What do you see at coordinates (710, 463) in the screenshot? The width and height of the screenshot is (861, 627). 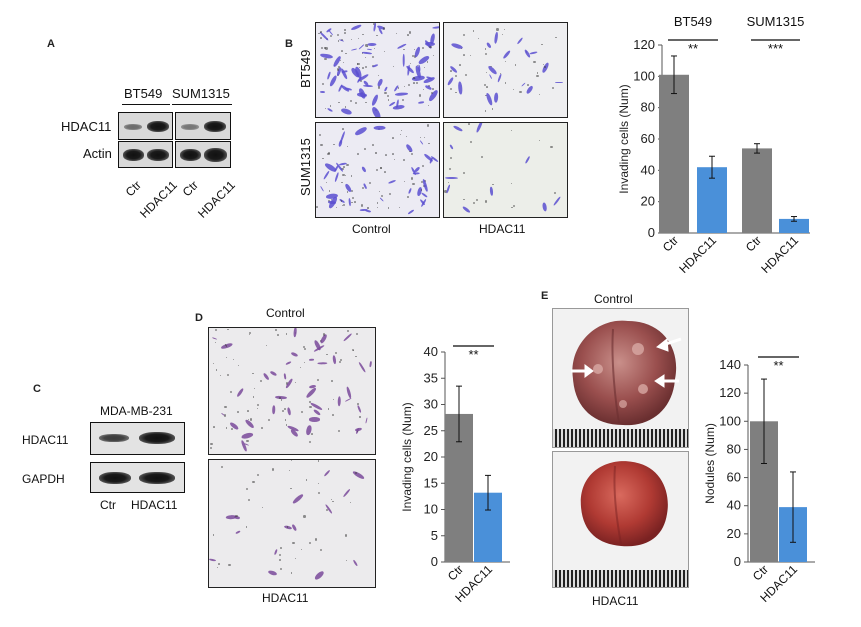 I see `y-axis-label: Nodules (Num)` at bounding box center [710, 463].